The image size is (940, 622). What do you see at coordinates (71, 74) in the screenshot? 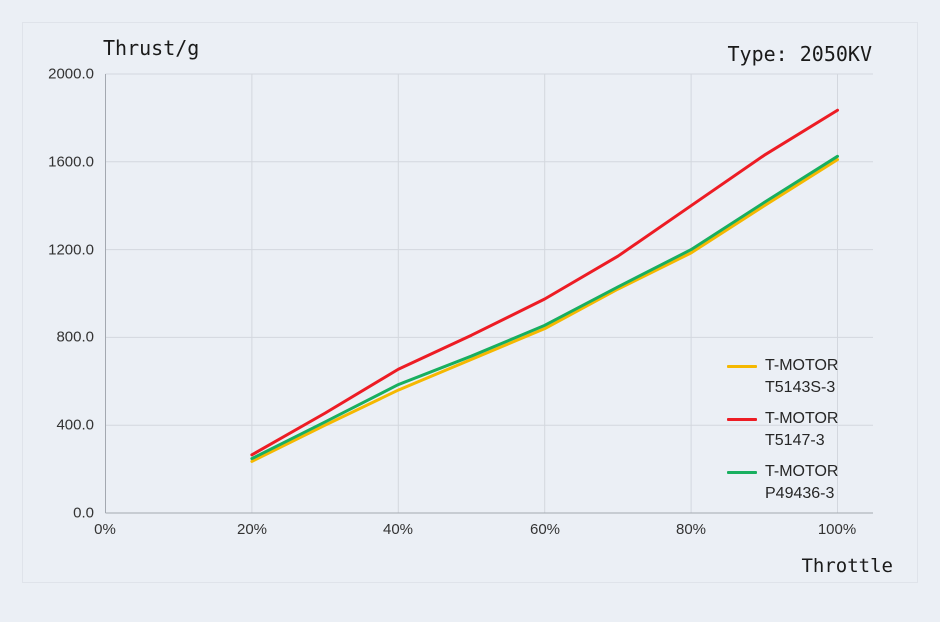
I see `y-tick-2000: 2000.0` at bounding box center [71, 74].